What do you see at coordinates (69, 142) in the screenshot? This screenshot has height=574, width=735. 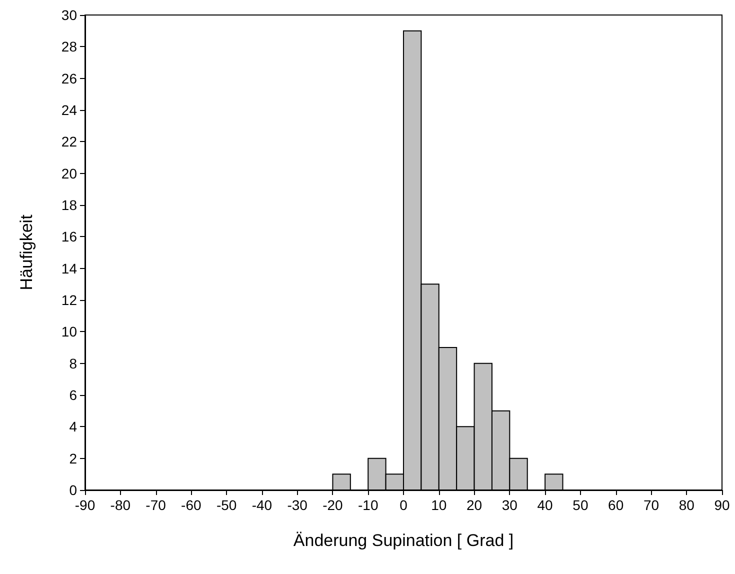 I see `y-tick-label: 22` at bounding box center [69, 142].